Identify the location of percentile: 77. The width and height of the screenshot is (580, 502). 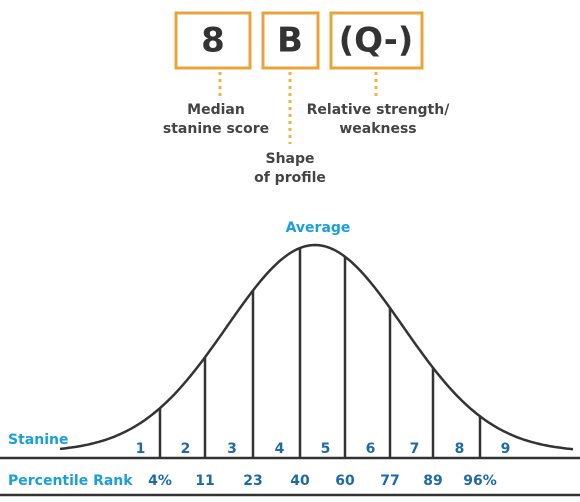
(389, 481).